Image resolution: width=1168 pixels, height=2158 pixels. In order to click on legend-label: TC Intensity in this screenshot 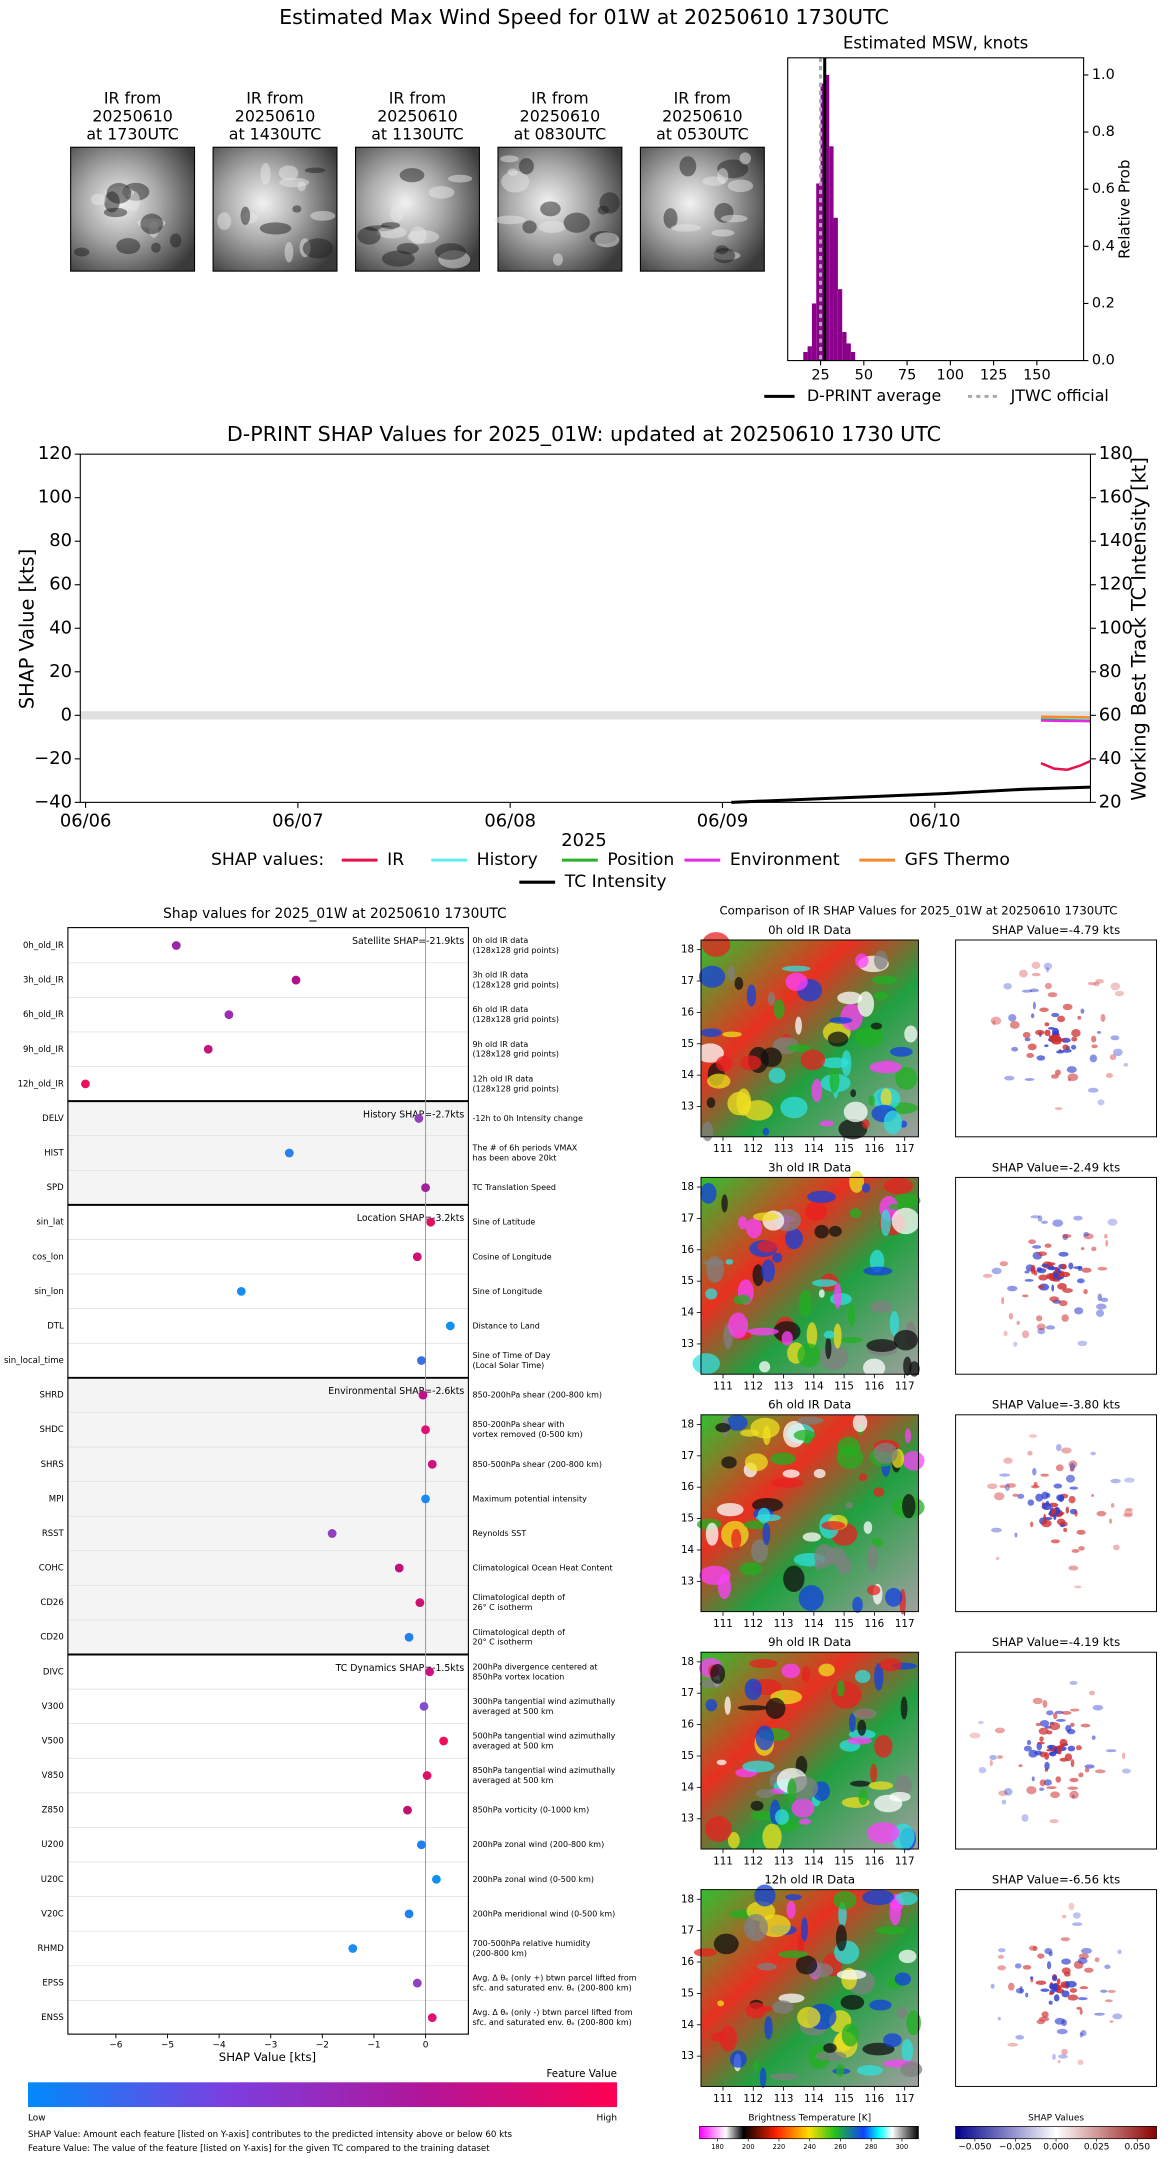, I will do `click(615, 882)`.